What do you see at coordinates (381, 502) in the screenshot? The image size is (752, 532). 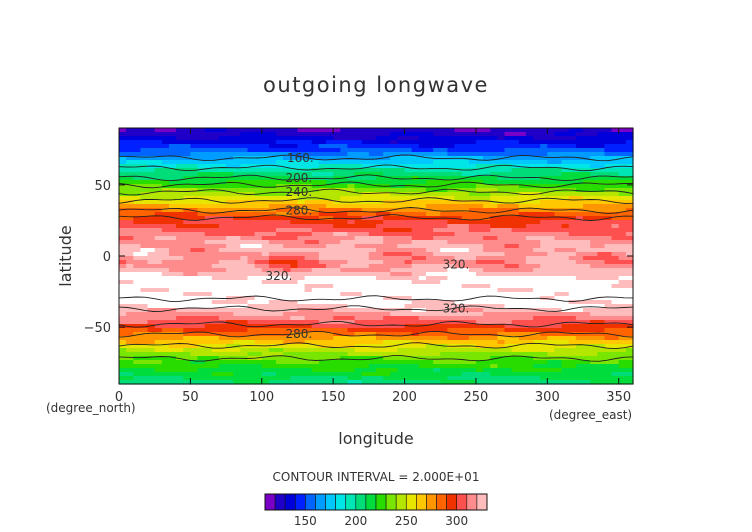 I see `colorbar-swatch` at bounding box center [381, 502].